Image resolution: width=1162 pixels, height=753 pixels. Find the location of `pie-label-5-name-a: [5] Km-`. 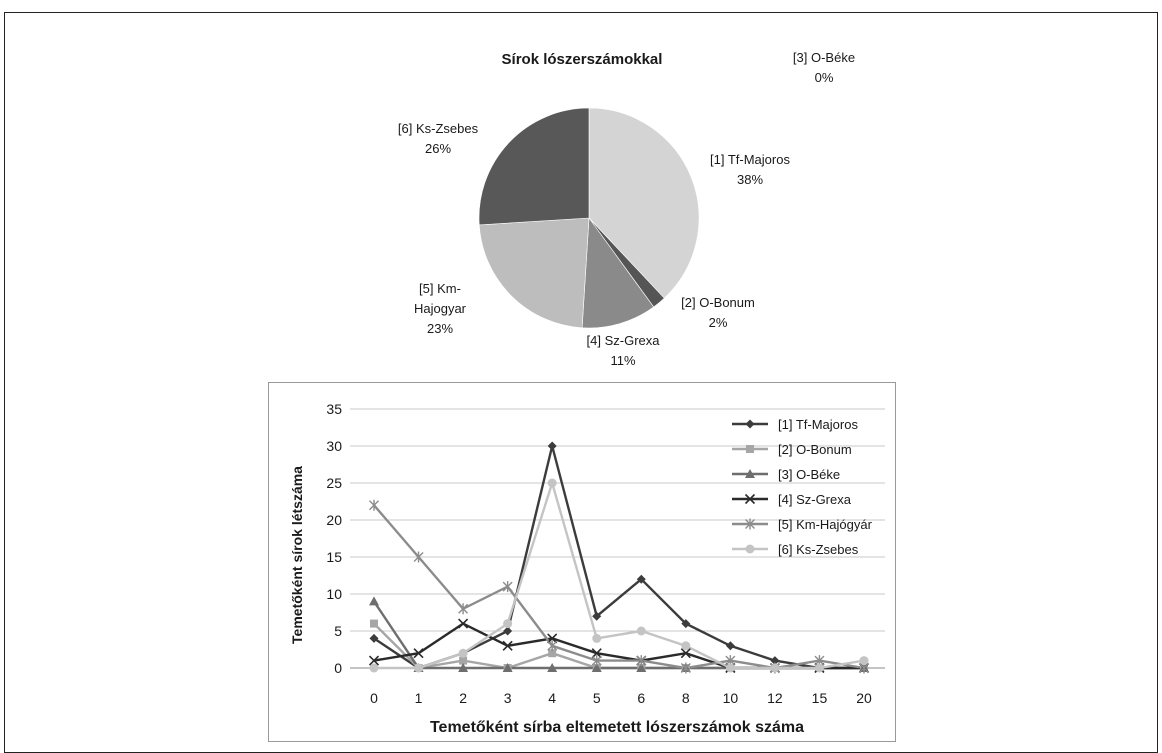

pie-label-5-name-a: [5] Km- is located at coordinates (440, 288).